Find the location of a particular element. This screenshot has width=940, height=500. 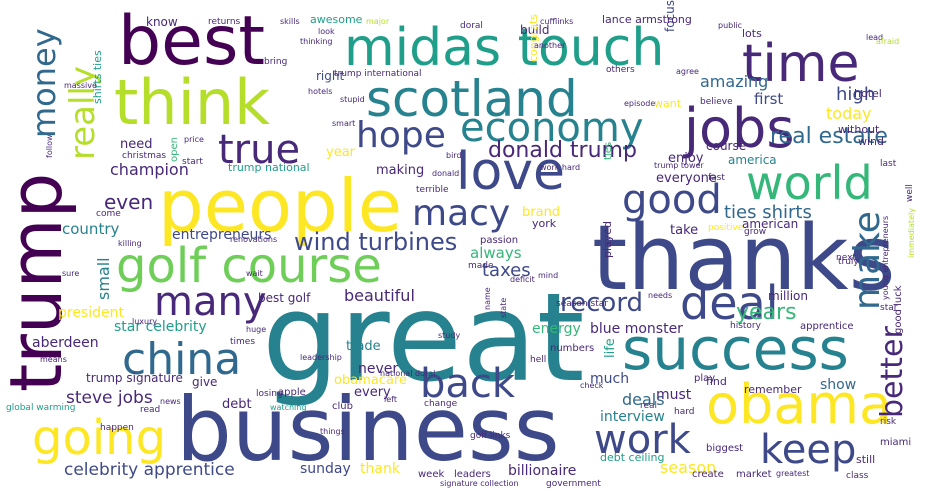

word-club: club is located at coordinates (342, 406).